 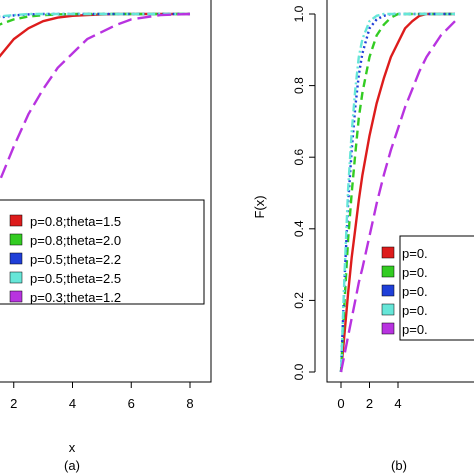 What do you see at coordinates (75, 259) in the screenshot?
I see `legend-label: p=0.5;theta=2.2` at bounding box center [75, 259].